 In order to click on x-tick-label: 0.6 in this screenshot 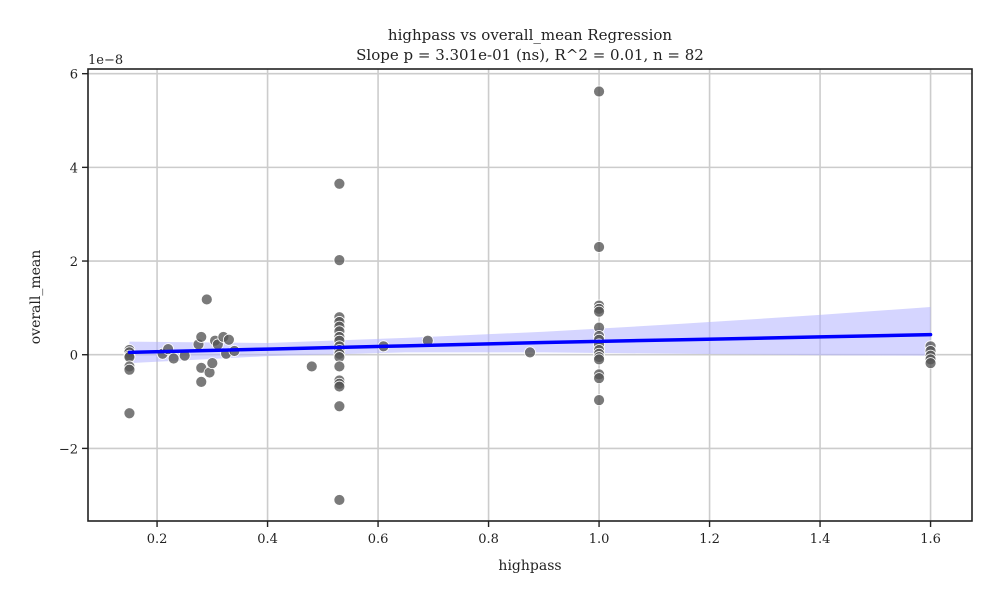, I will do `click(378, 539)`.